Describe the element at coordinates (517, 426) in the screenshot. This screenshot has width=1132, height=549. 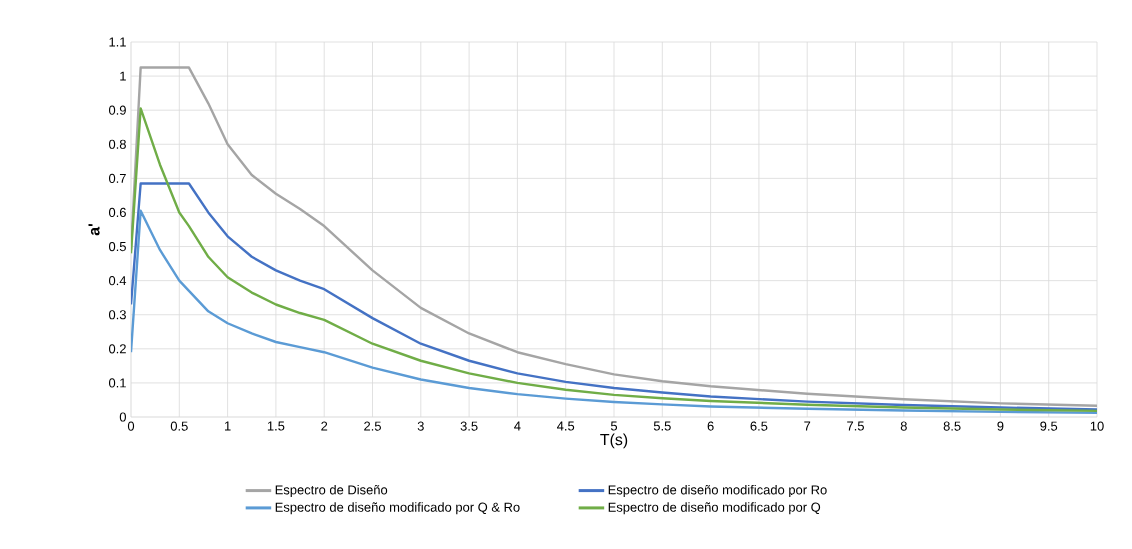
I see `x-tick-label: 4` at that location.